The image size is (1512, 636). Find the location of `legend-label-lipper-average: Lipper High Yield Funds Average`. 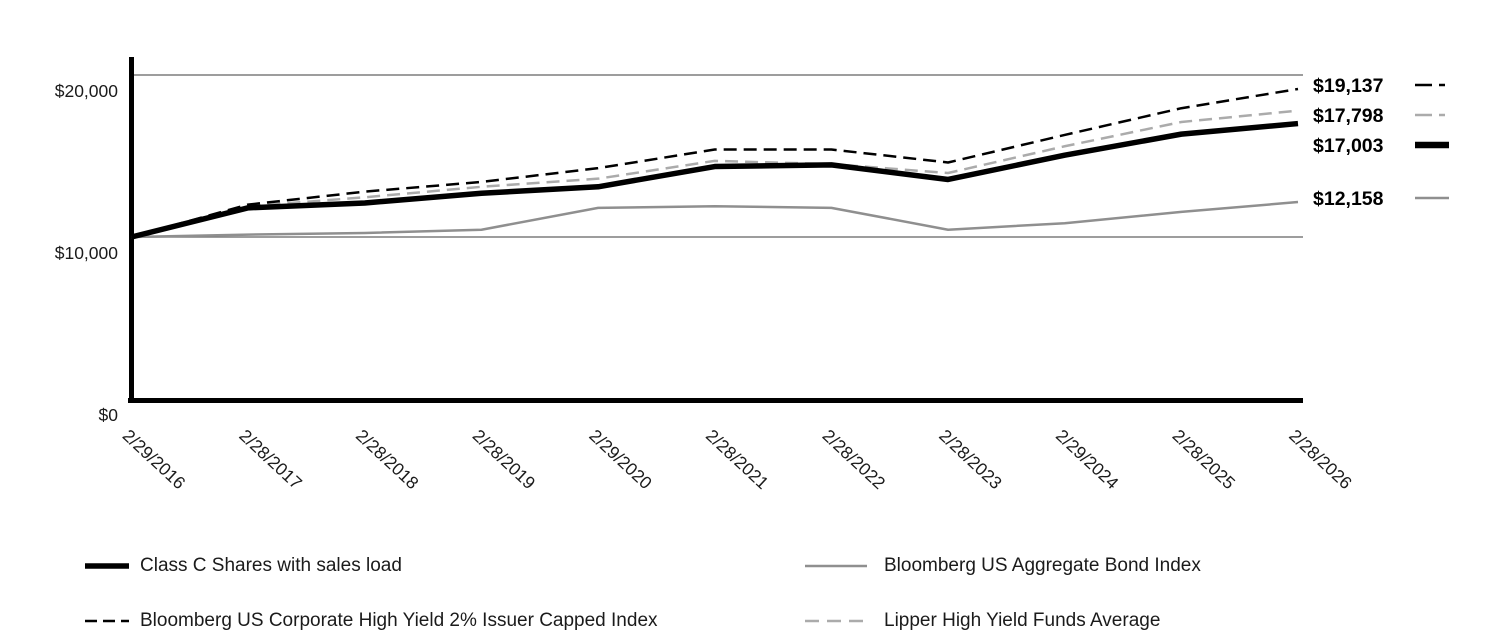

legend-label-lipper-average: Lipper High Yield Funds Average is located at coordinates (1022, 620).